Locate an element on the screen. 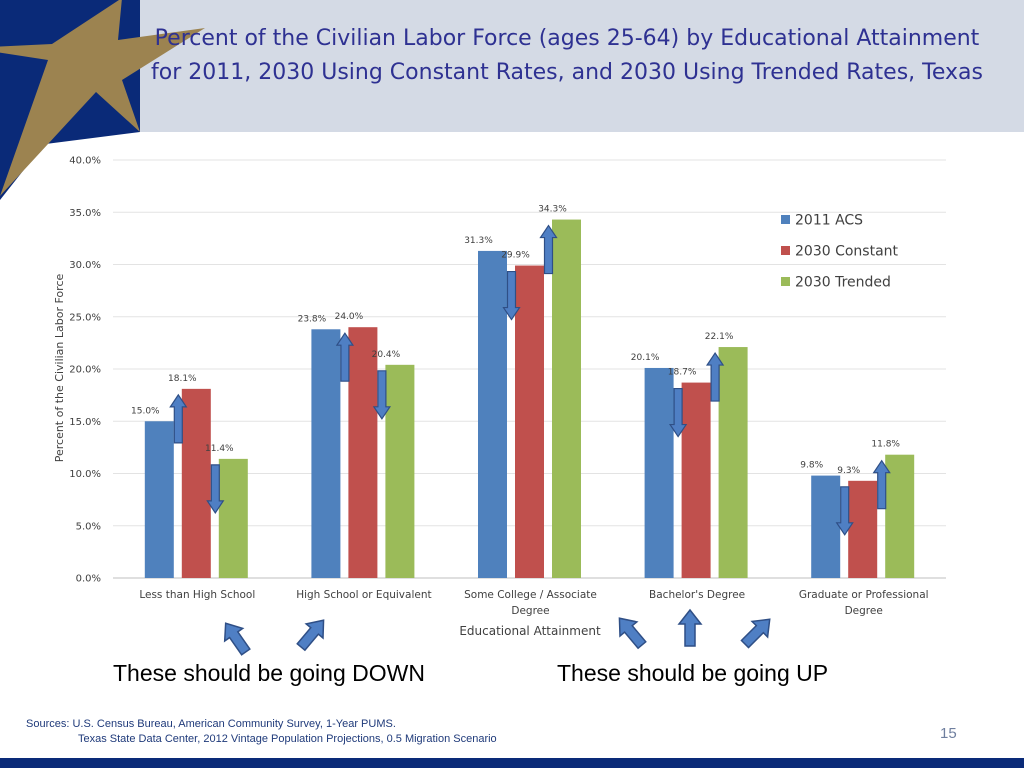  gold-star-icon is located at coordinates (102, 98).